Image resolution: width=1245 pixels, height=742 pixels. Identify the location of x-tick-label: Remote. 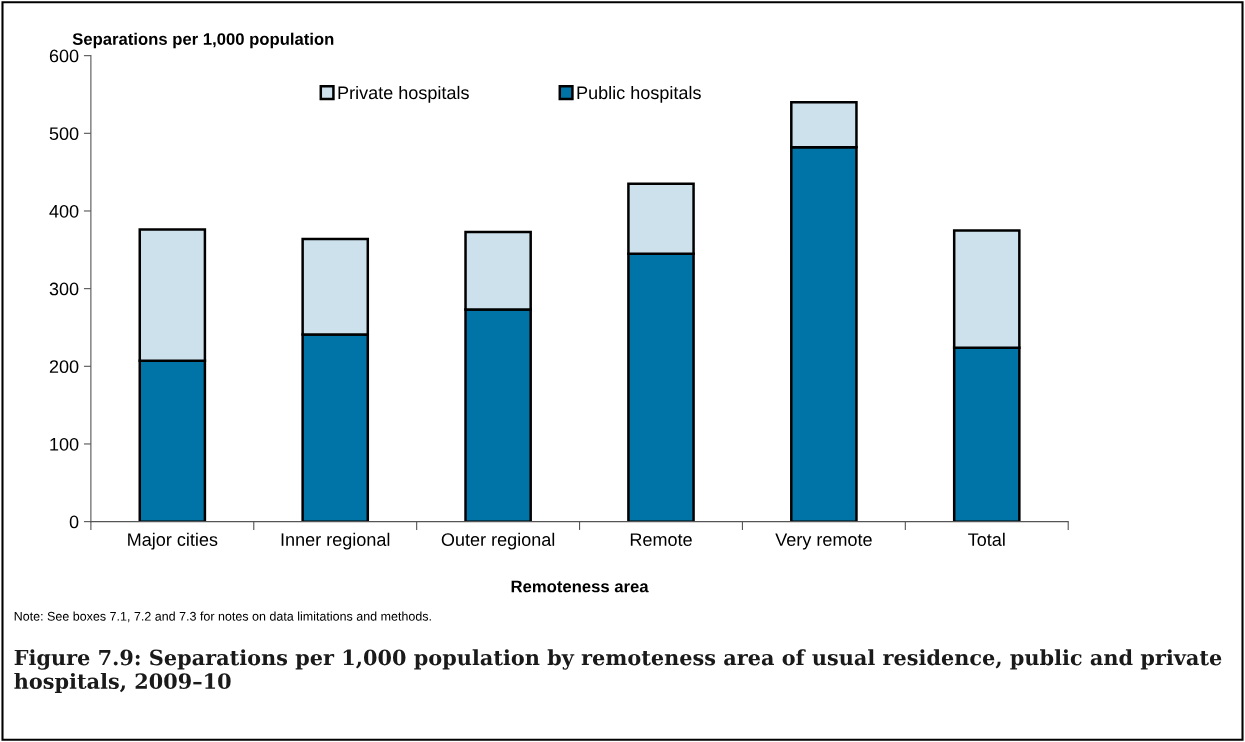
(661, 539).